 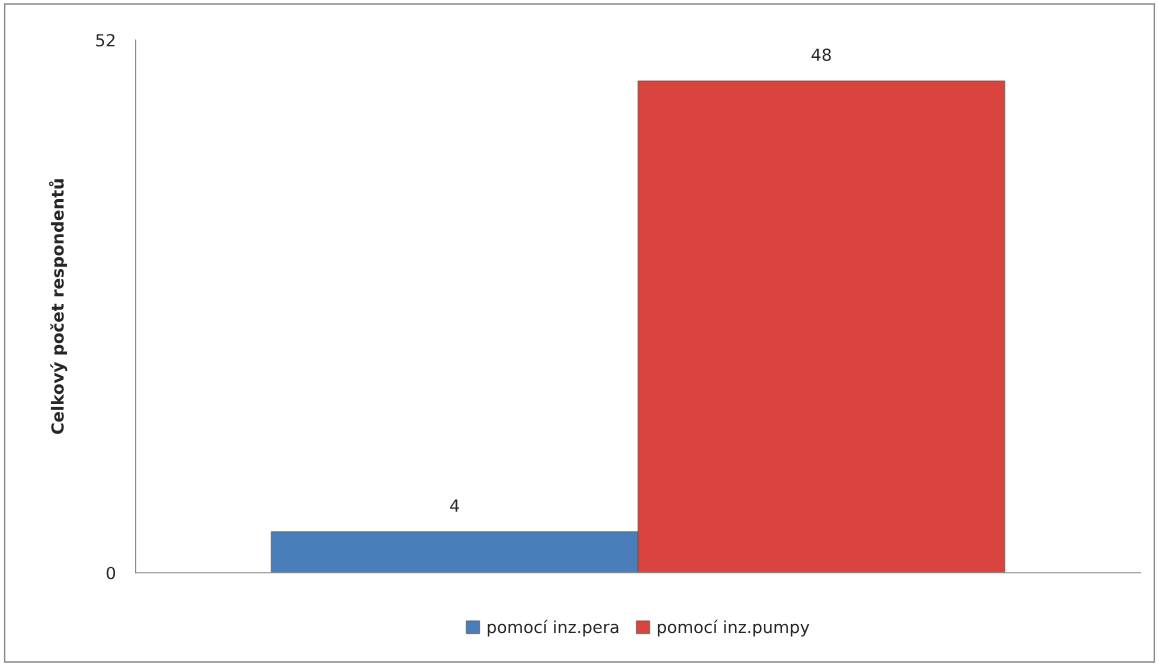 I want to click on data-label: 4, so click(x=455, y=505).